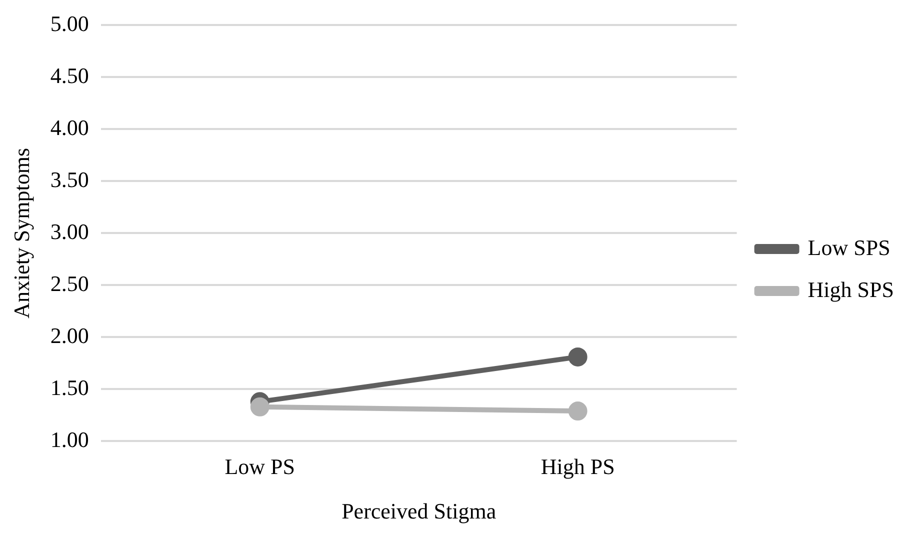  What do you see at coordinates (69, 387) in the screenshot?
I see `y-tick-label: 1.50` at bounding box center [69, 387].